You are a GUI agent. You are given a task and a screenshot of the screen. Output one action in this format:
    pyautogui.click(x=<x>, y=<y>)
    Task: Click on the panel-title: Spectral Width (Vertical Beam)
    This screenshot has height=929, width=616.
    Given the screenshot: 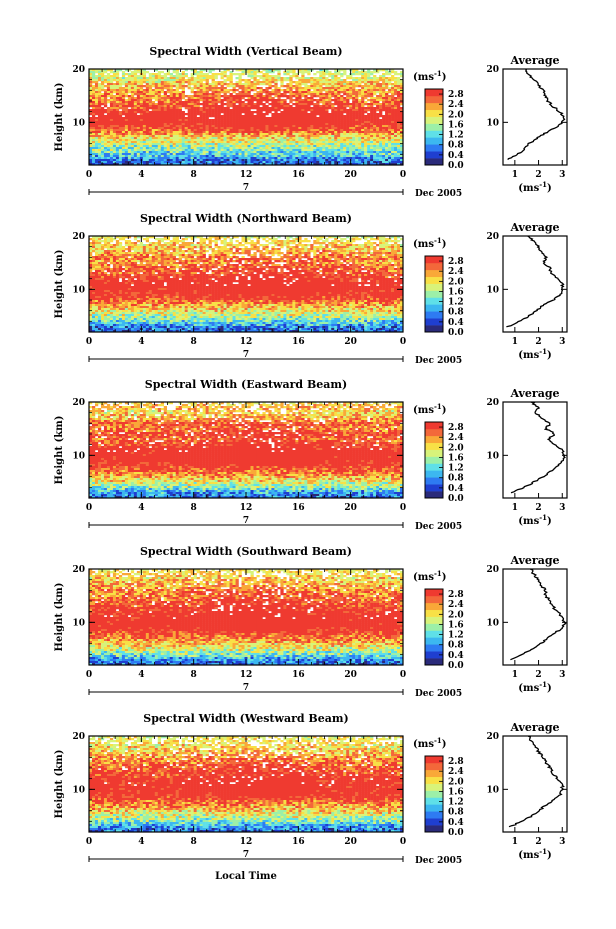 What is the action you would take?
    pyautogui.click(x=245, y=51)
    